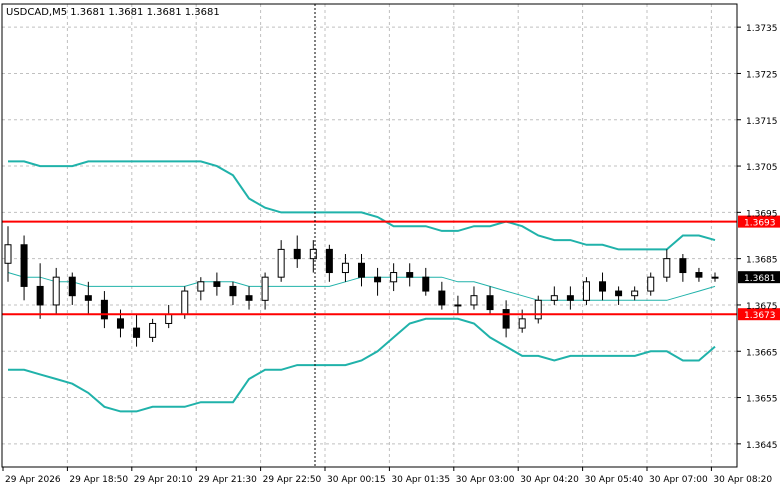 The width and height of the screenshot is (781, 493). What do you see at coordinates (762, 261) in the screenshot?
I see `price-tick-label: 1.3685` at bounding box center [762, 261].